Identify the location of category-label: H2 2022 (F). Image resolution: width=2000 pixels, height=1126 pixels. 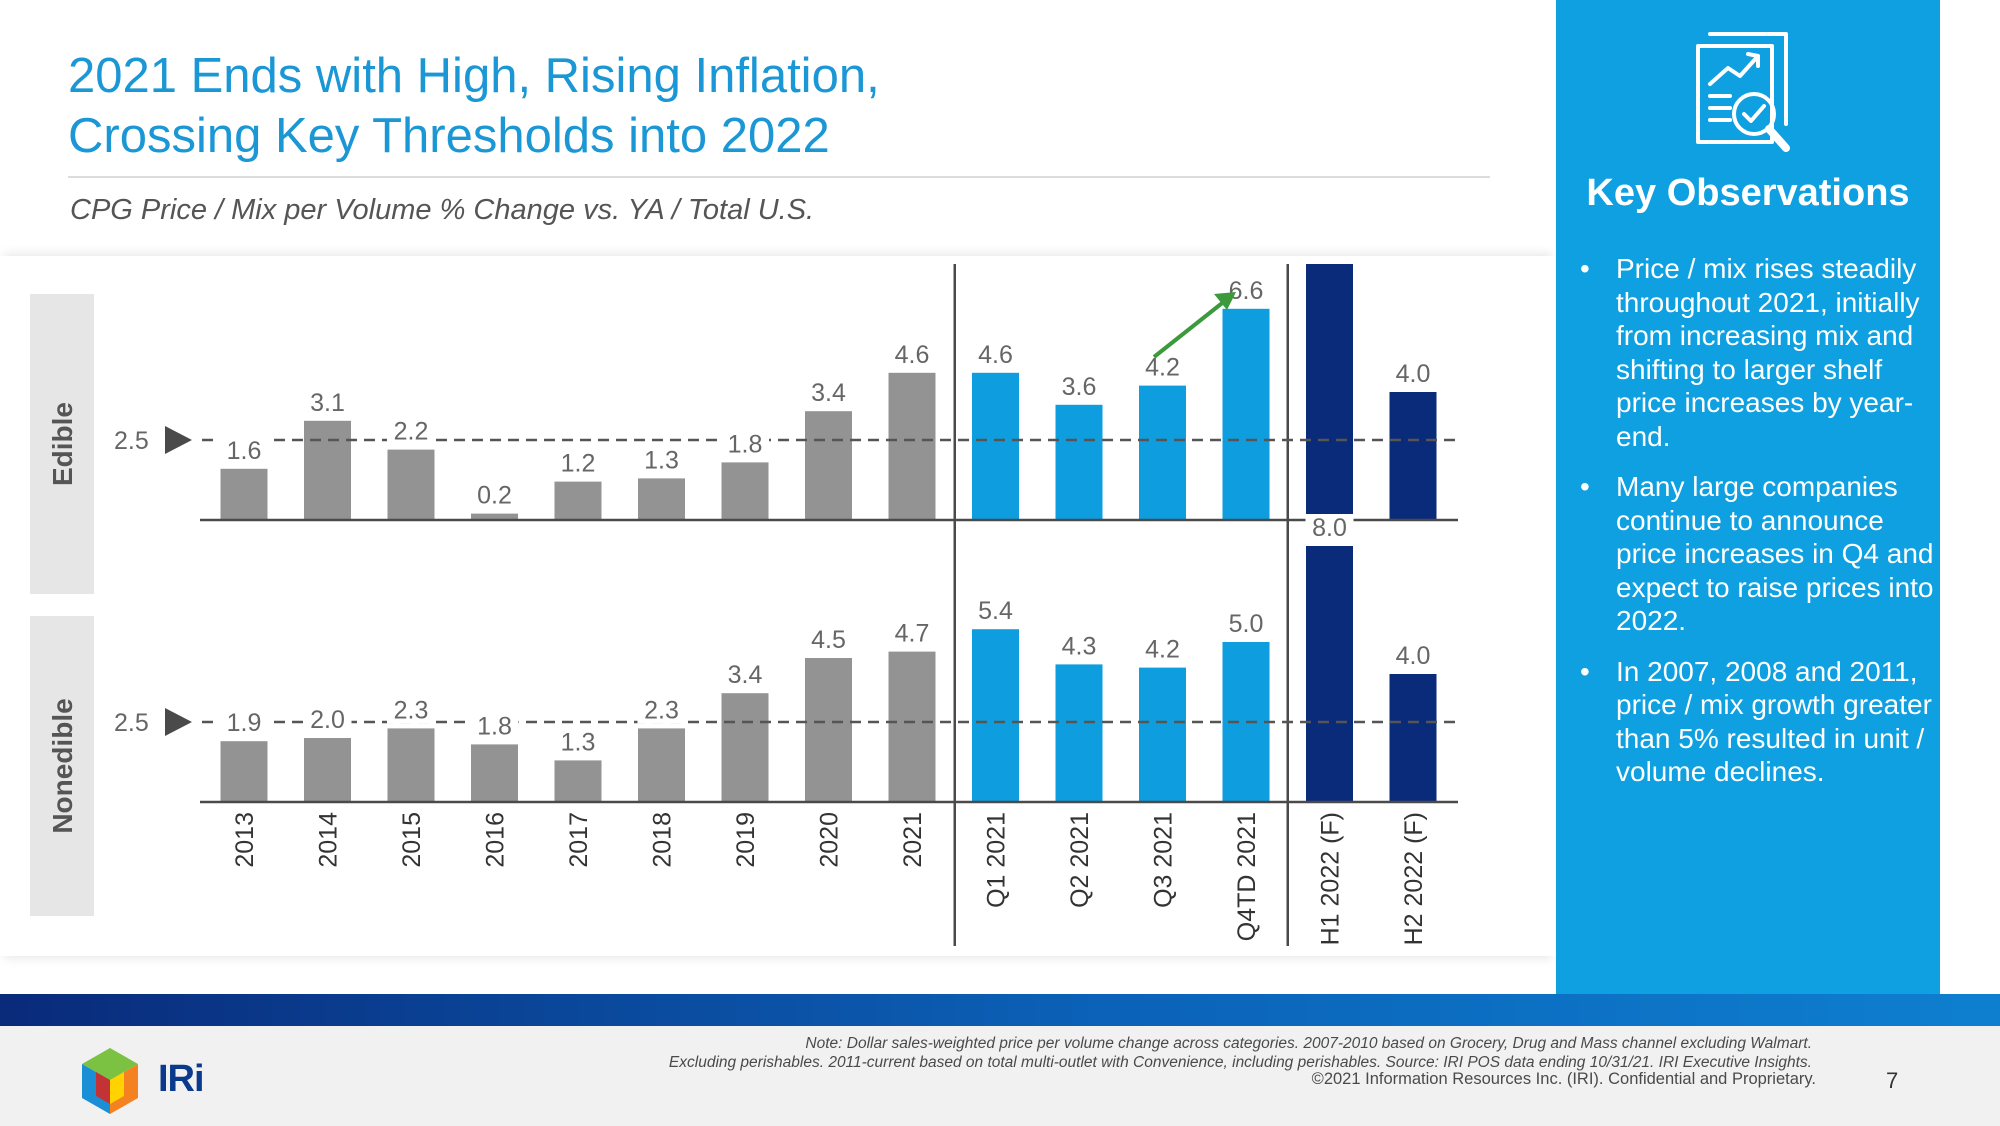
(1414, 878).